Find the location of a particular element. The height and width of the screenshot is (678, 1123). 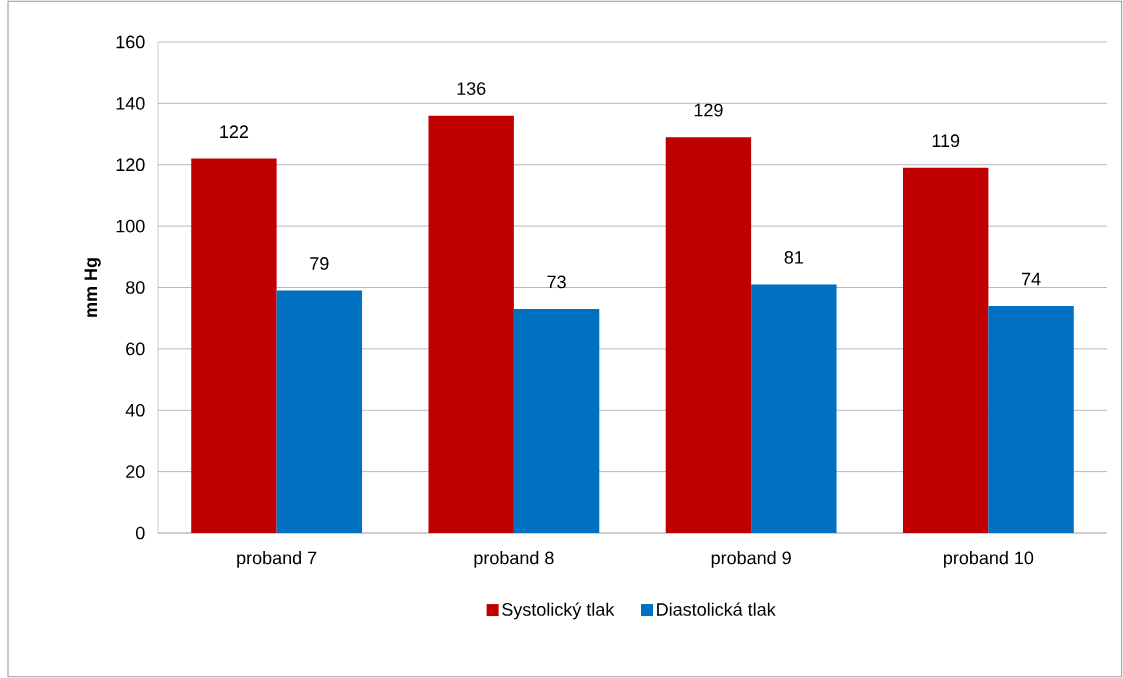

y-tick-label: 20 is located at coordinates (135, 471).